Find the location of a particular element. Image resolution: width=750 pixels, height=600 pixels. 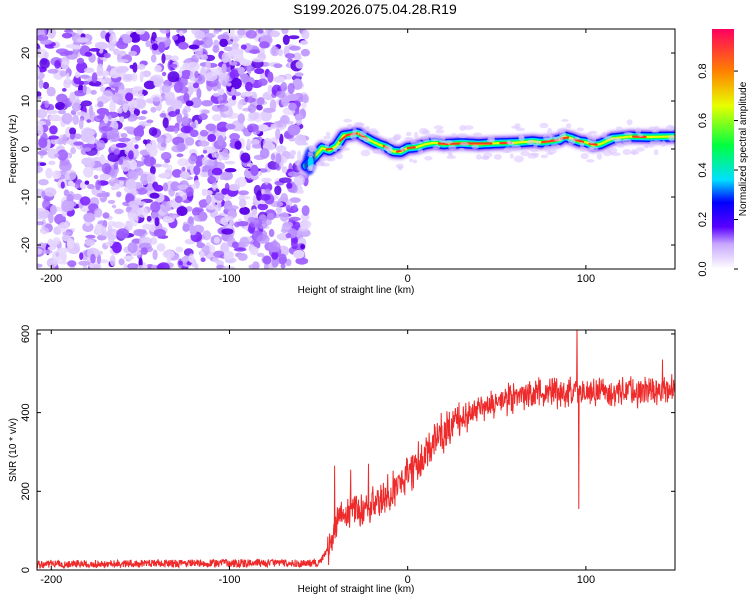

spectrogram-x-tick-label: 0 is located at coordinates (408, 279).